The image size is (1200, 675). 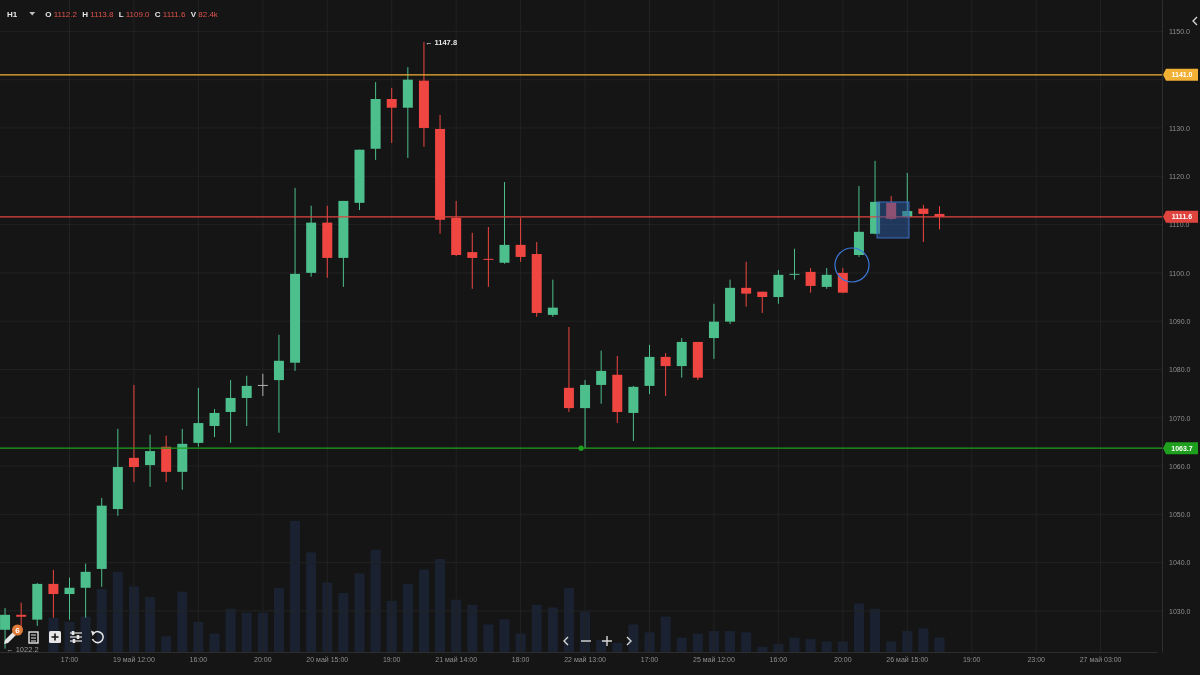 I want to click on annotation: 6, so click(x=18, y=630).